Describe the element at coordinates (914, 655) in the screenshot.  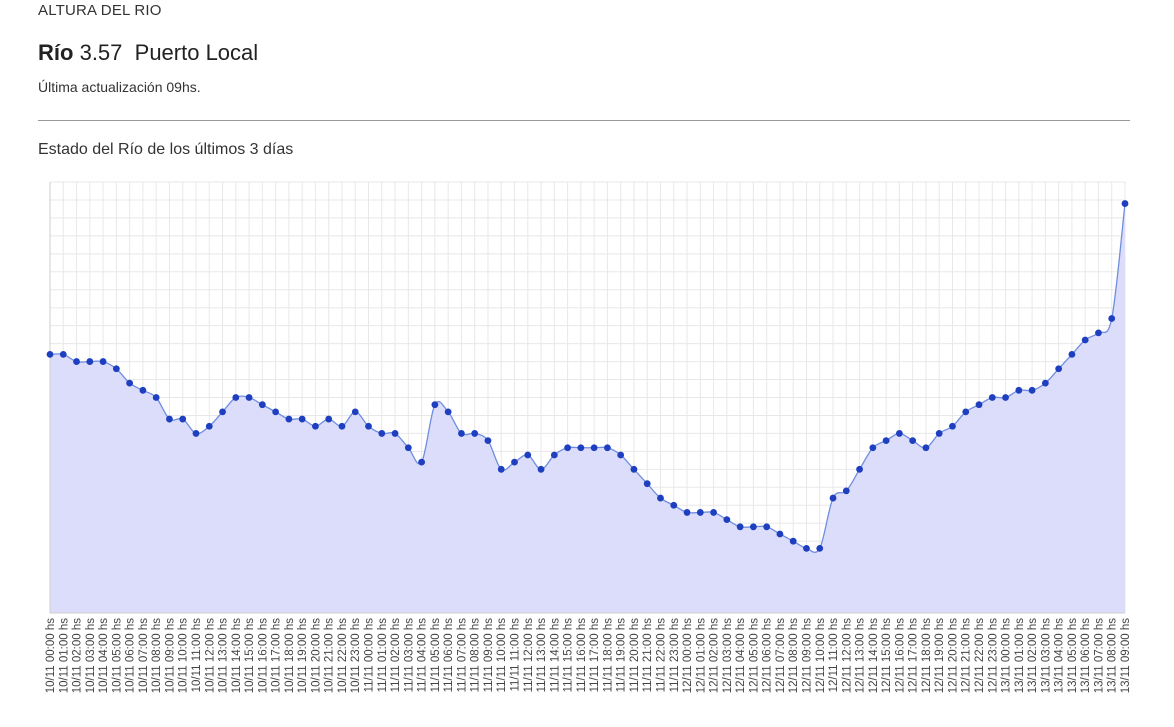
I see `x-tick-label: 12/11 17:00 hs` at that location.